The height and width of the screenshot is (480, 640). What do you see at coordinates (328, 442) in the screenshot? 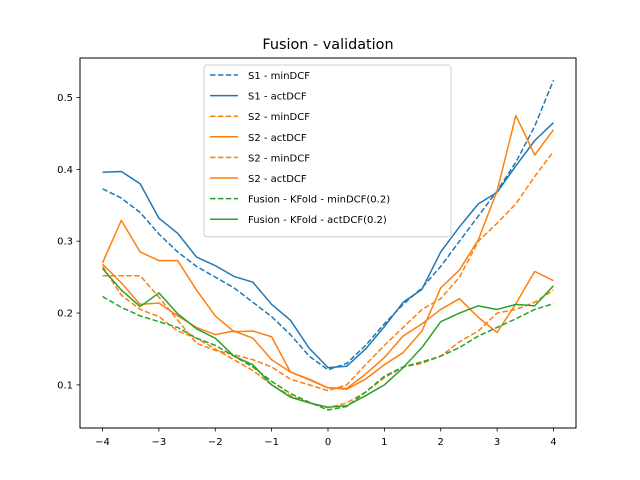
I see `x-tick-label: 0` at bounding box center [328, 442].